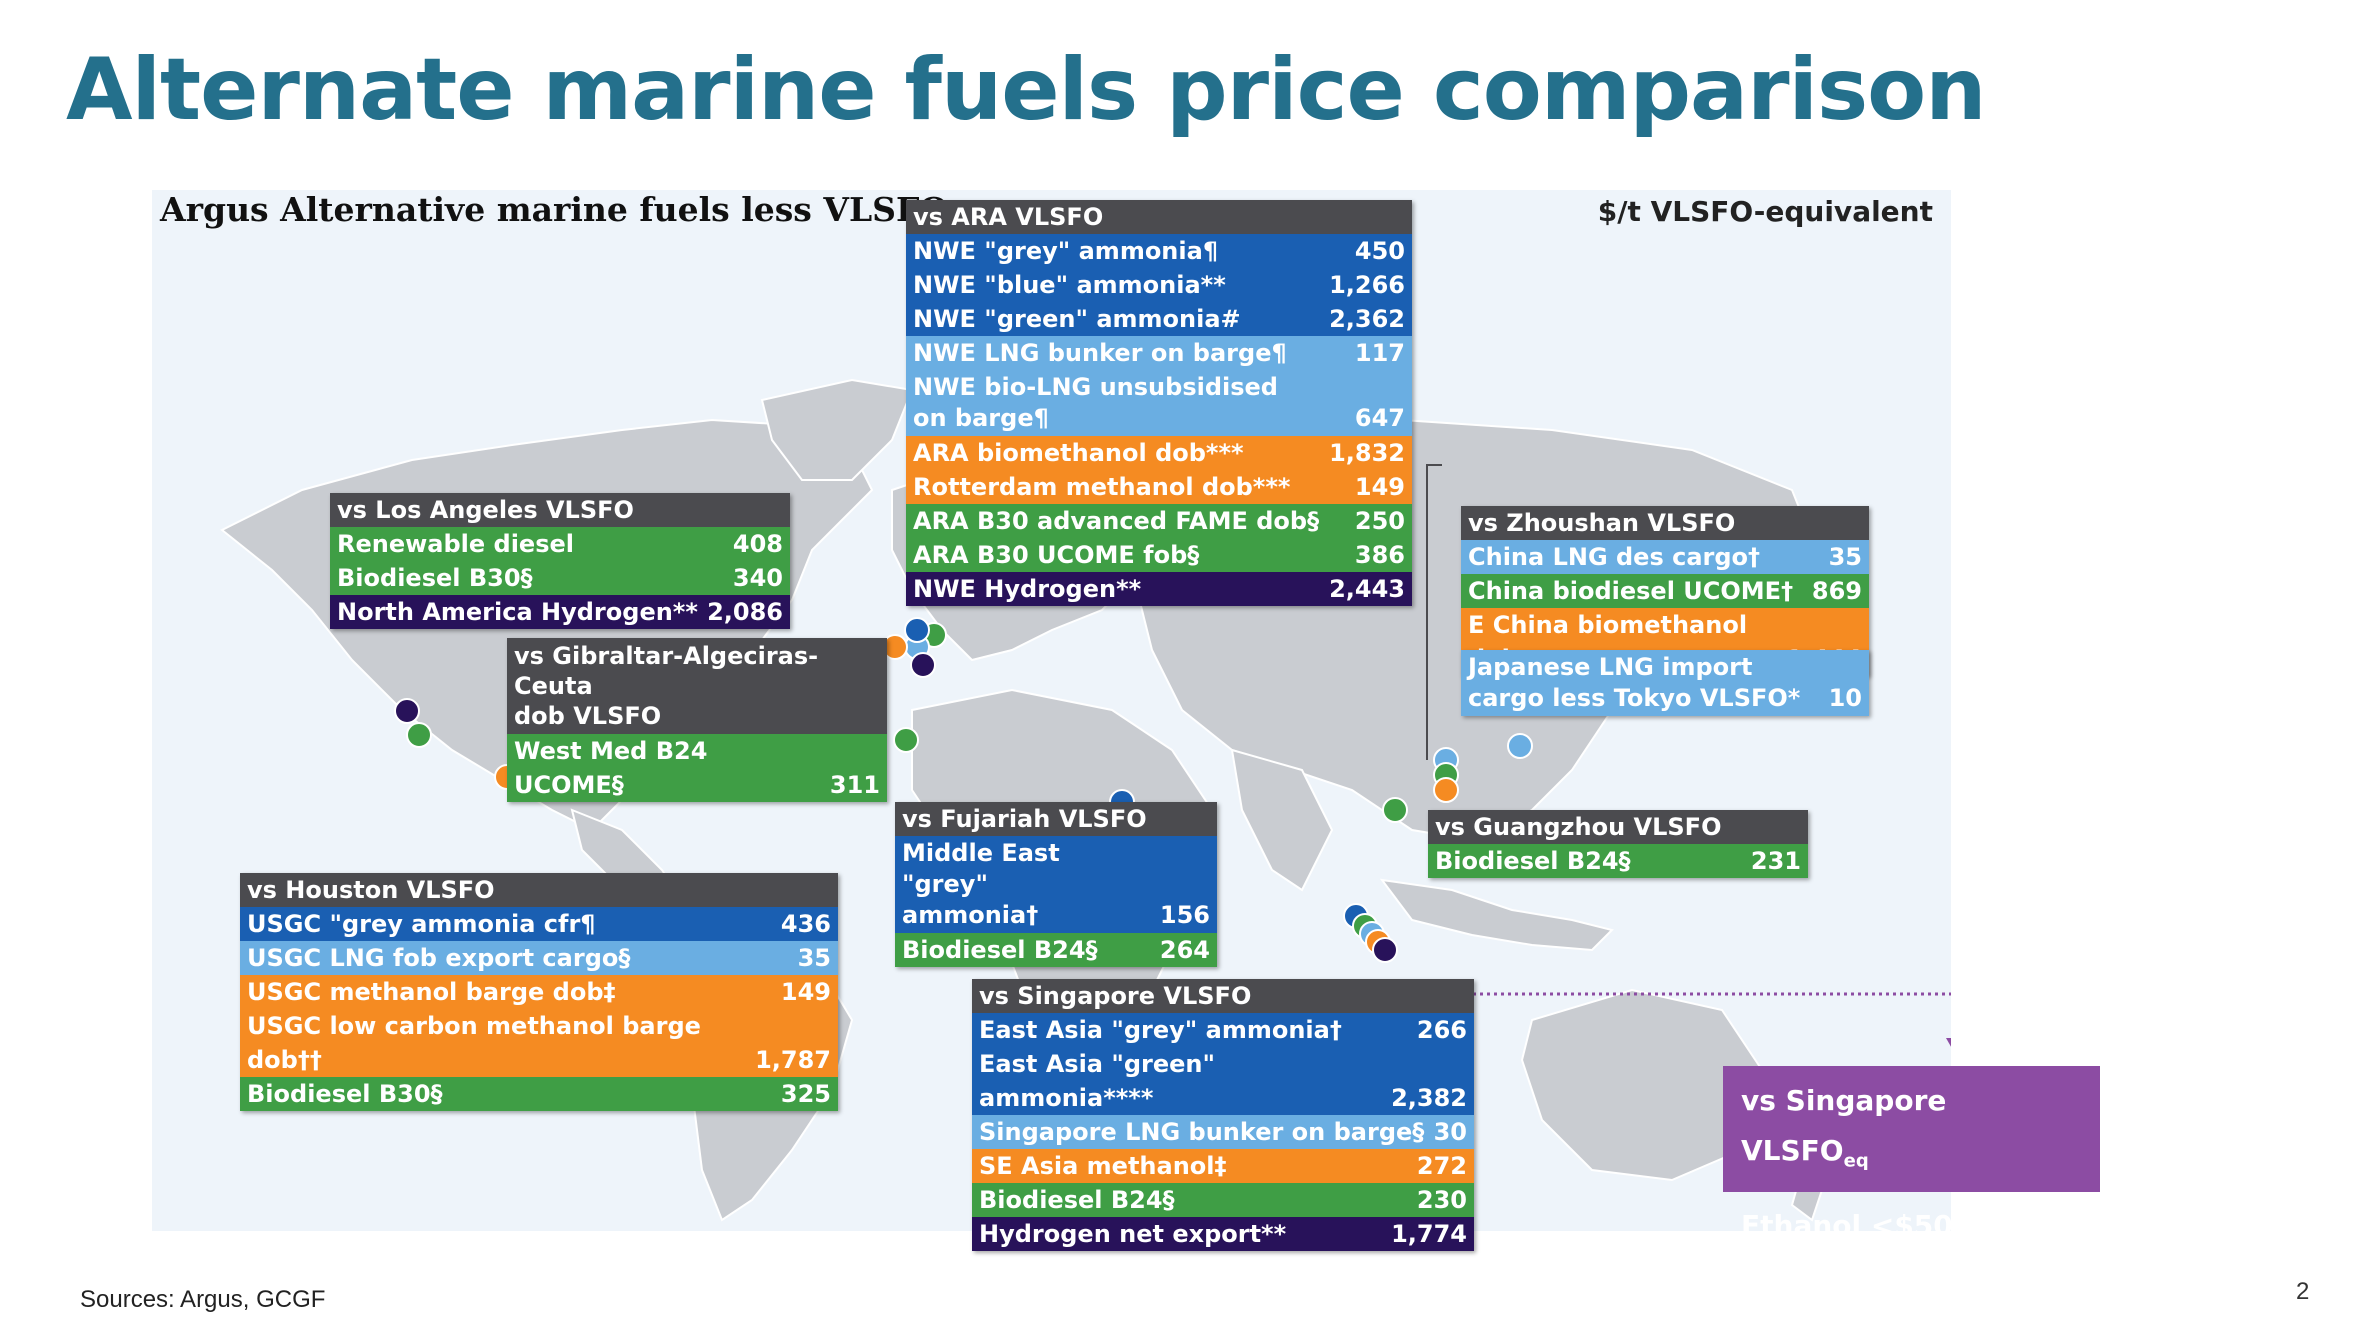  I want to click on price-row-value: 117, so click(1379, 353).